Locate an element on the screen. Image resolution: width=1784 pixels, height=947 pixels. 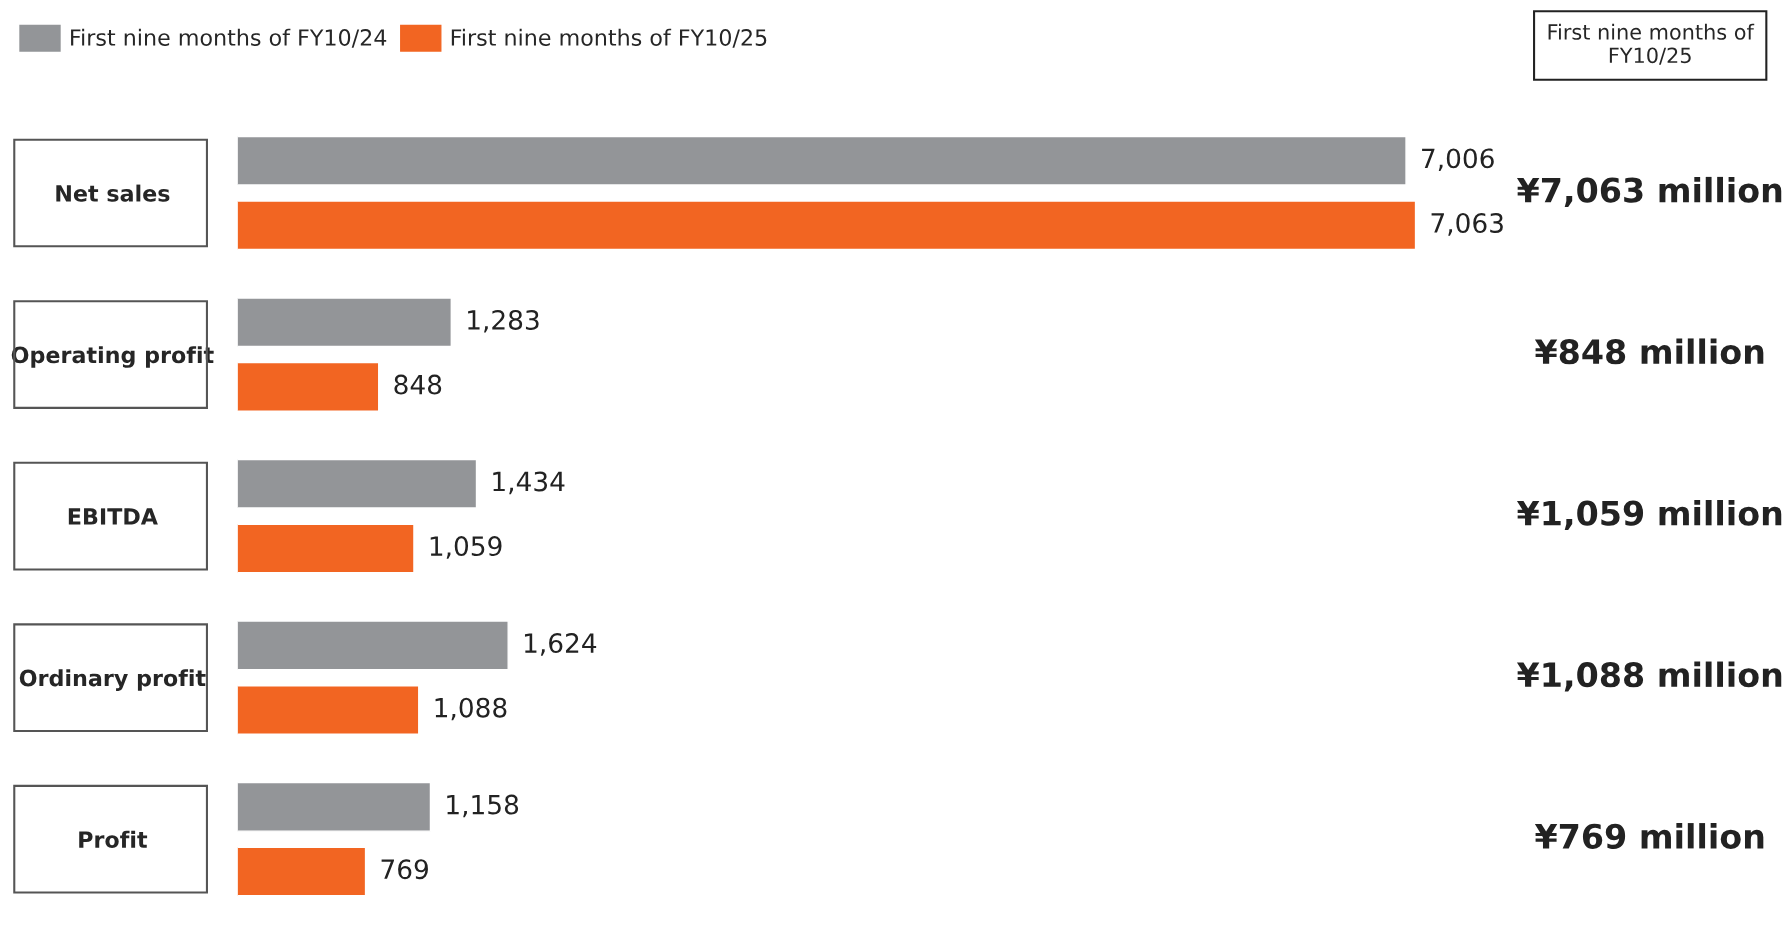
text: First nine months of FY10/25 is located at coordinates (1651, 44).